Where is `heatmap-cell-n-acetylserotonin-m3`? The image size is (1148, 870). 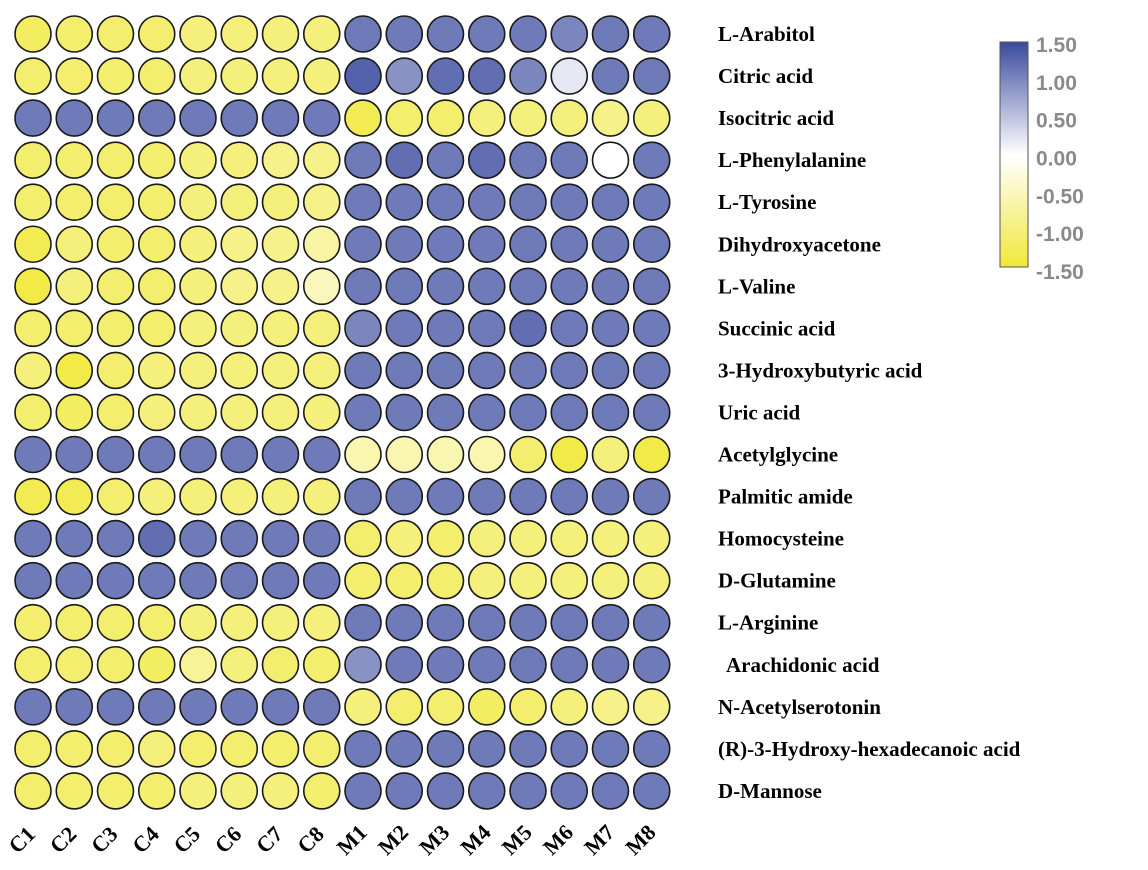
heatmap-cell-n-acetylserotonin-m3 is located at coordinates (445, 706).